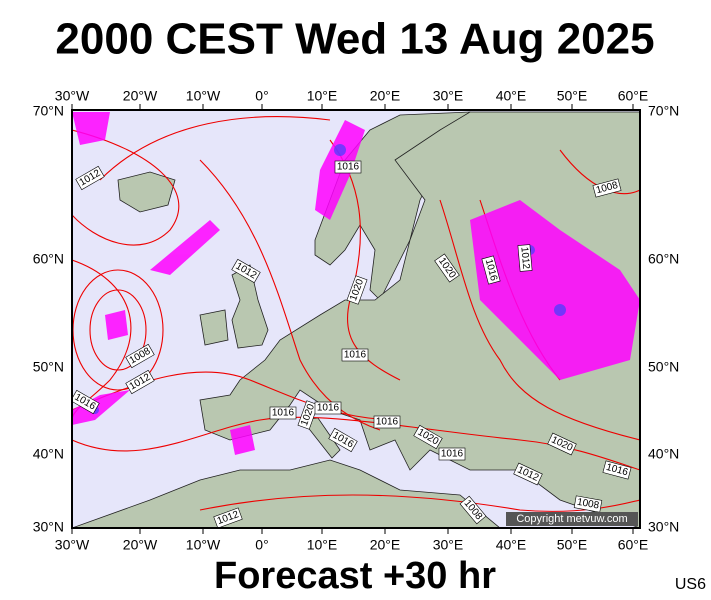 This screenshot has width=711, height=600. Describe the element at coordinates (448, 96) in the screenshot. I see `top-longitude: 30°E` at that location.